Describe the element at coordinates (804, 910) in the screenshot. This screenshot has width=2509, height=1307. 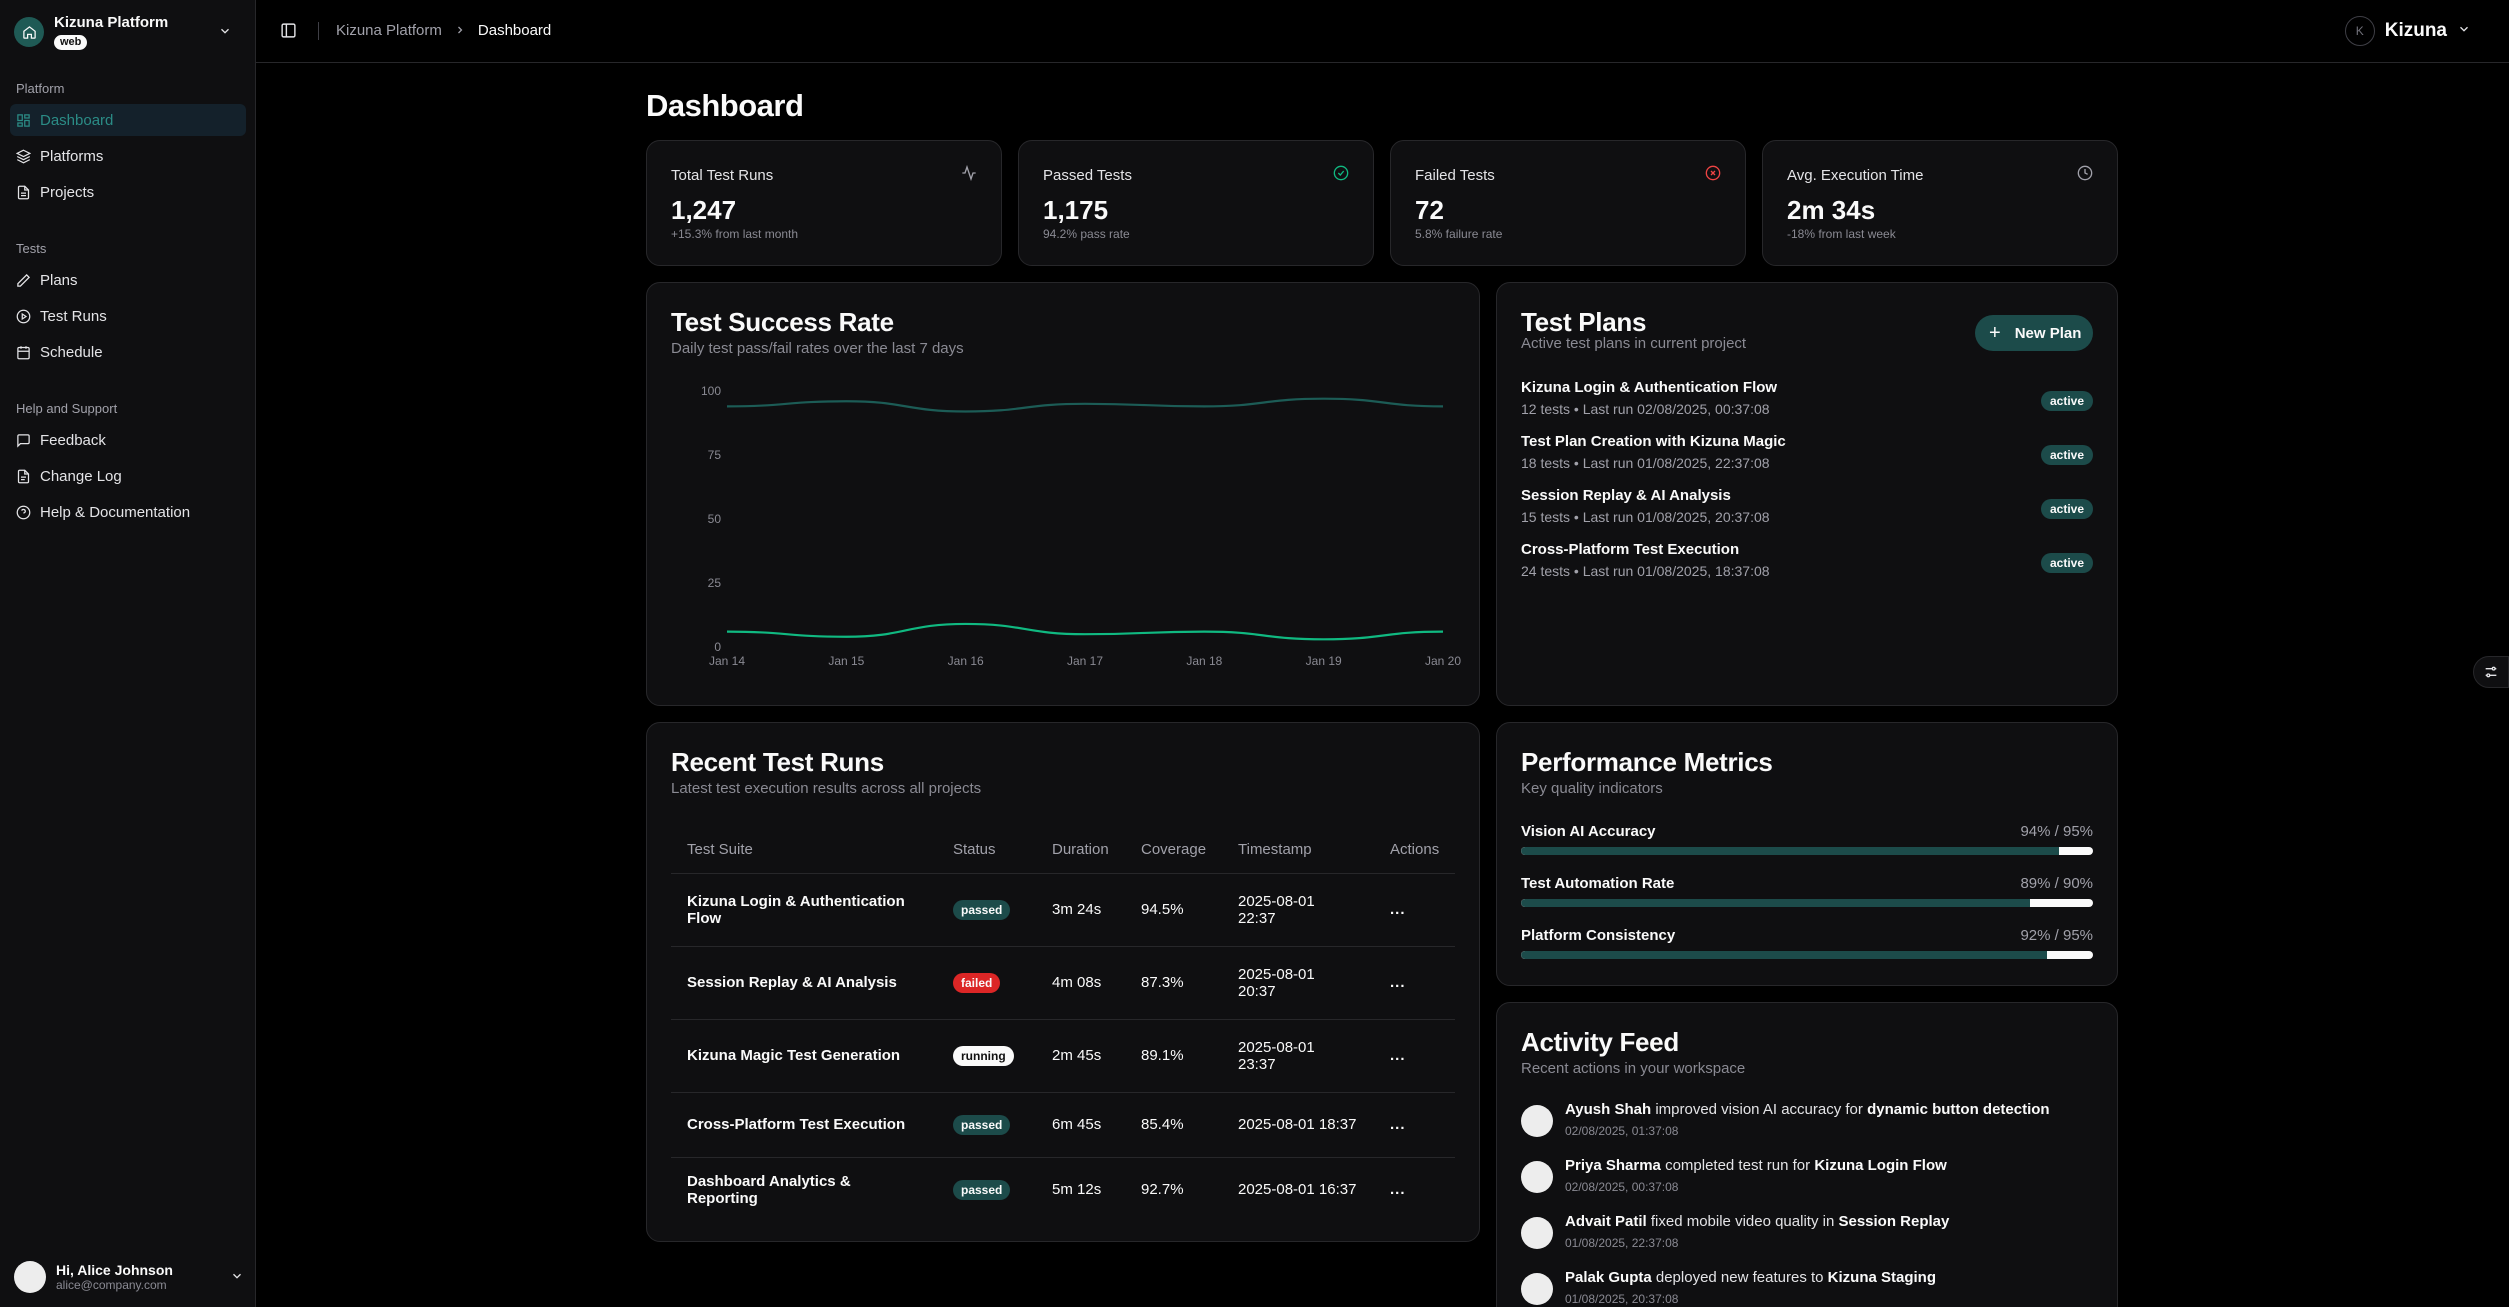
I see `suite-name: Kizuna Login & Authentication Flow` at that location.